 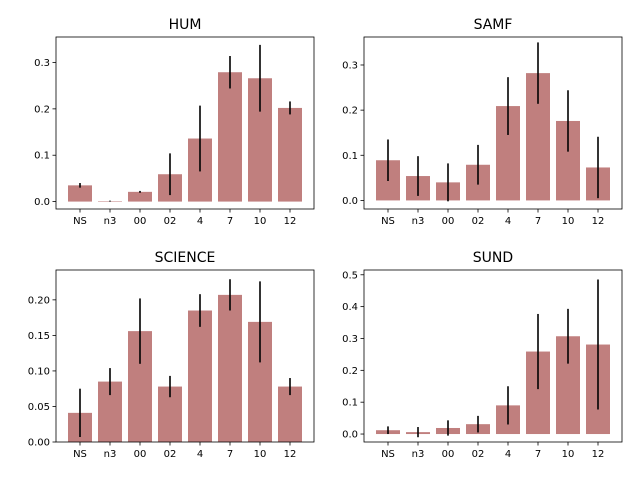 What do you see at coordinates (185, 258) in the screenshot?
I see `panel-title: SCIENCE` at bounding box center [185, 258].